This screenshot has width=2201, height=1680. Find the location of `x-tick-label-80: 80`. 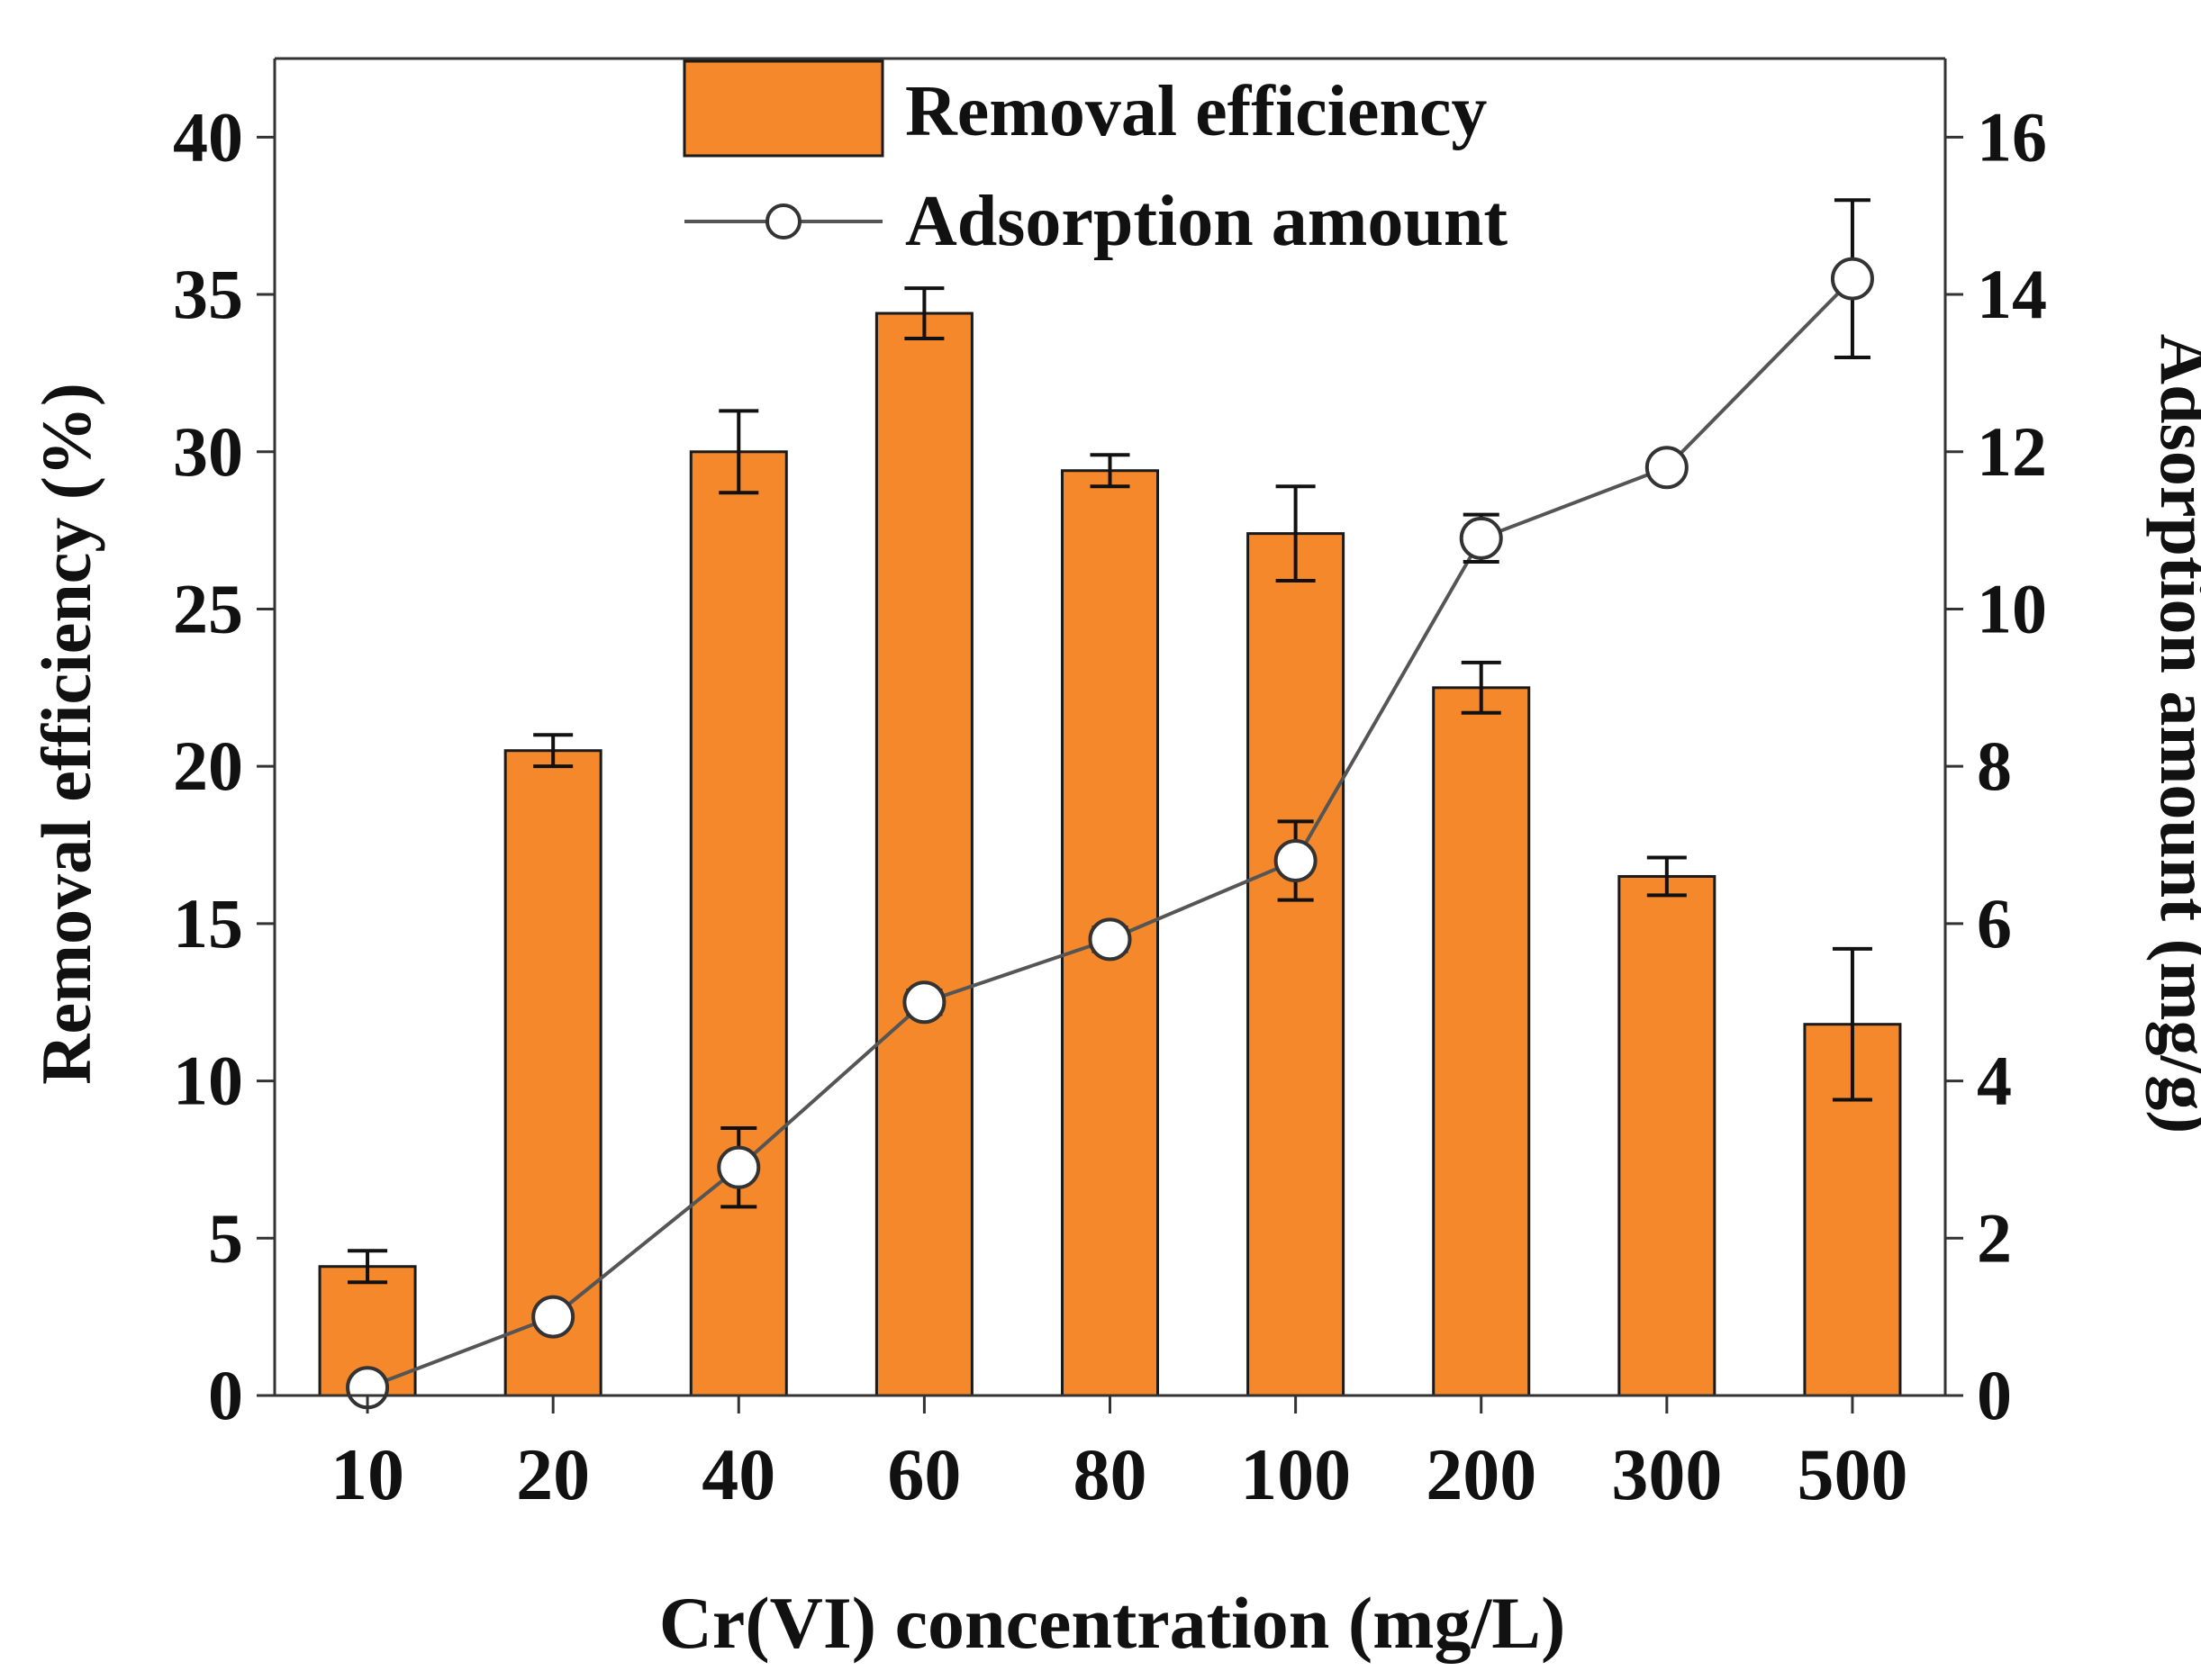

x-tick-label-80: 80 is located at coordinates (1110, 1474).